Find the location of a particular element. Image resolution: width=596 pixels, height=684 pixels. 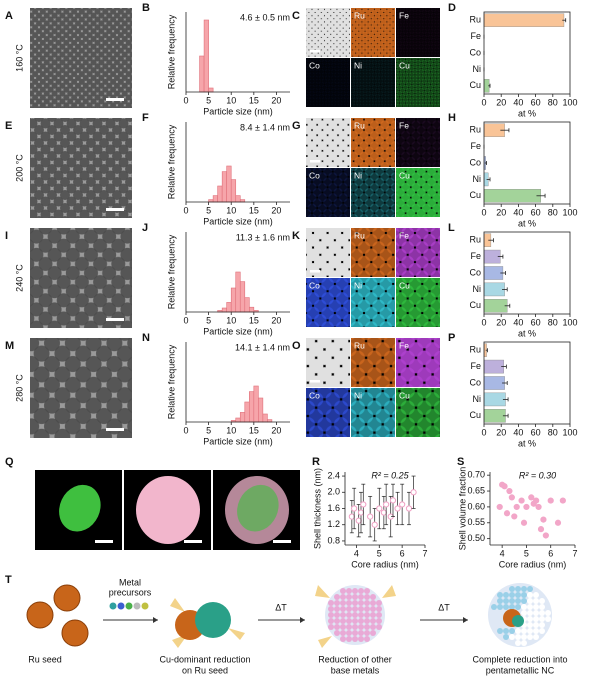

annotation: 4.6 ± 0.5 nm is located at coordinates (265, 17).